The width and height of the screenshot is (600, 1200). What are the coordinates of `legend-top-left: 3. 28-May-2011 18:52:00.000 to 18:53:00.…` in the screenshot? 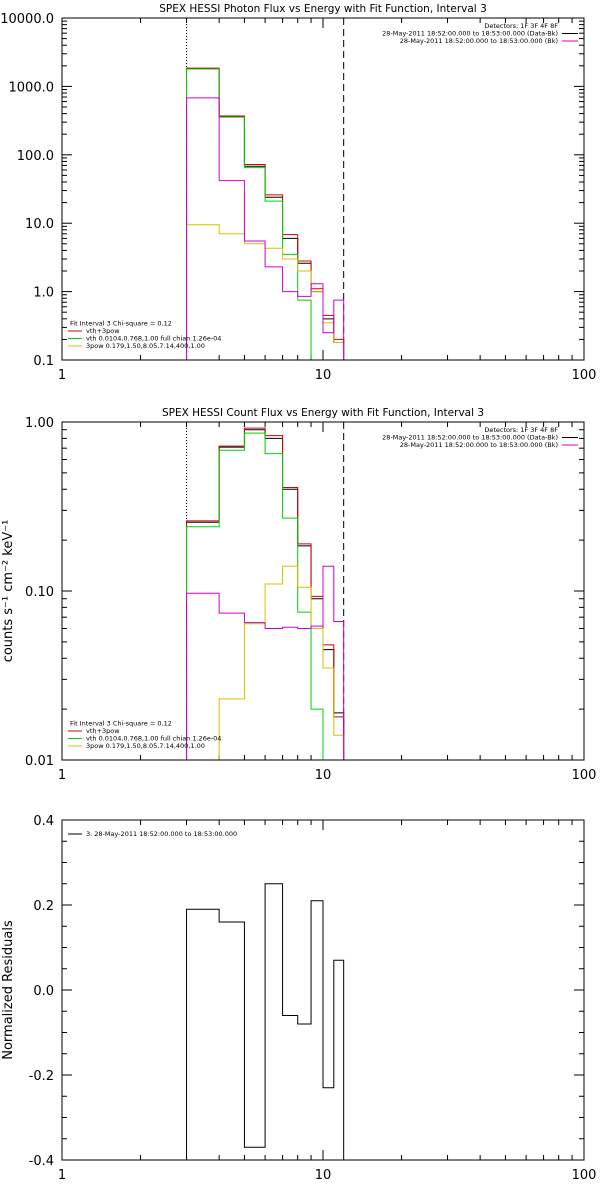 It's located at (152, 834).